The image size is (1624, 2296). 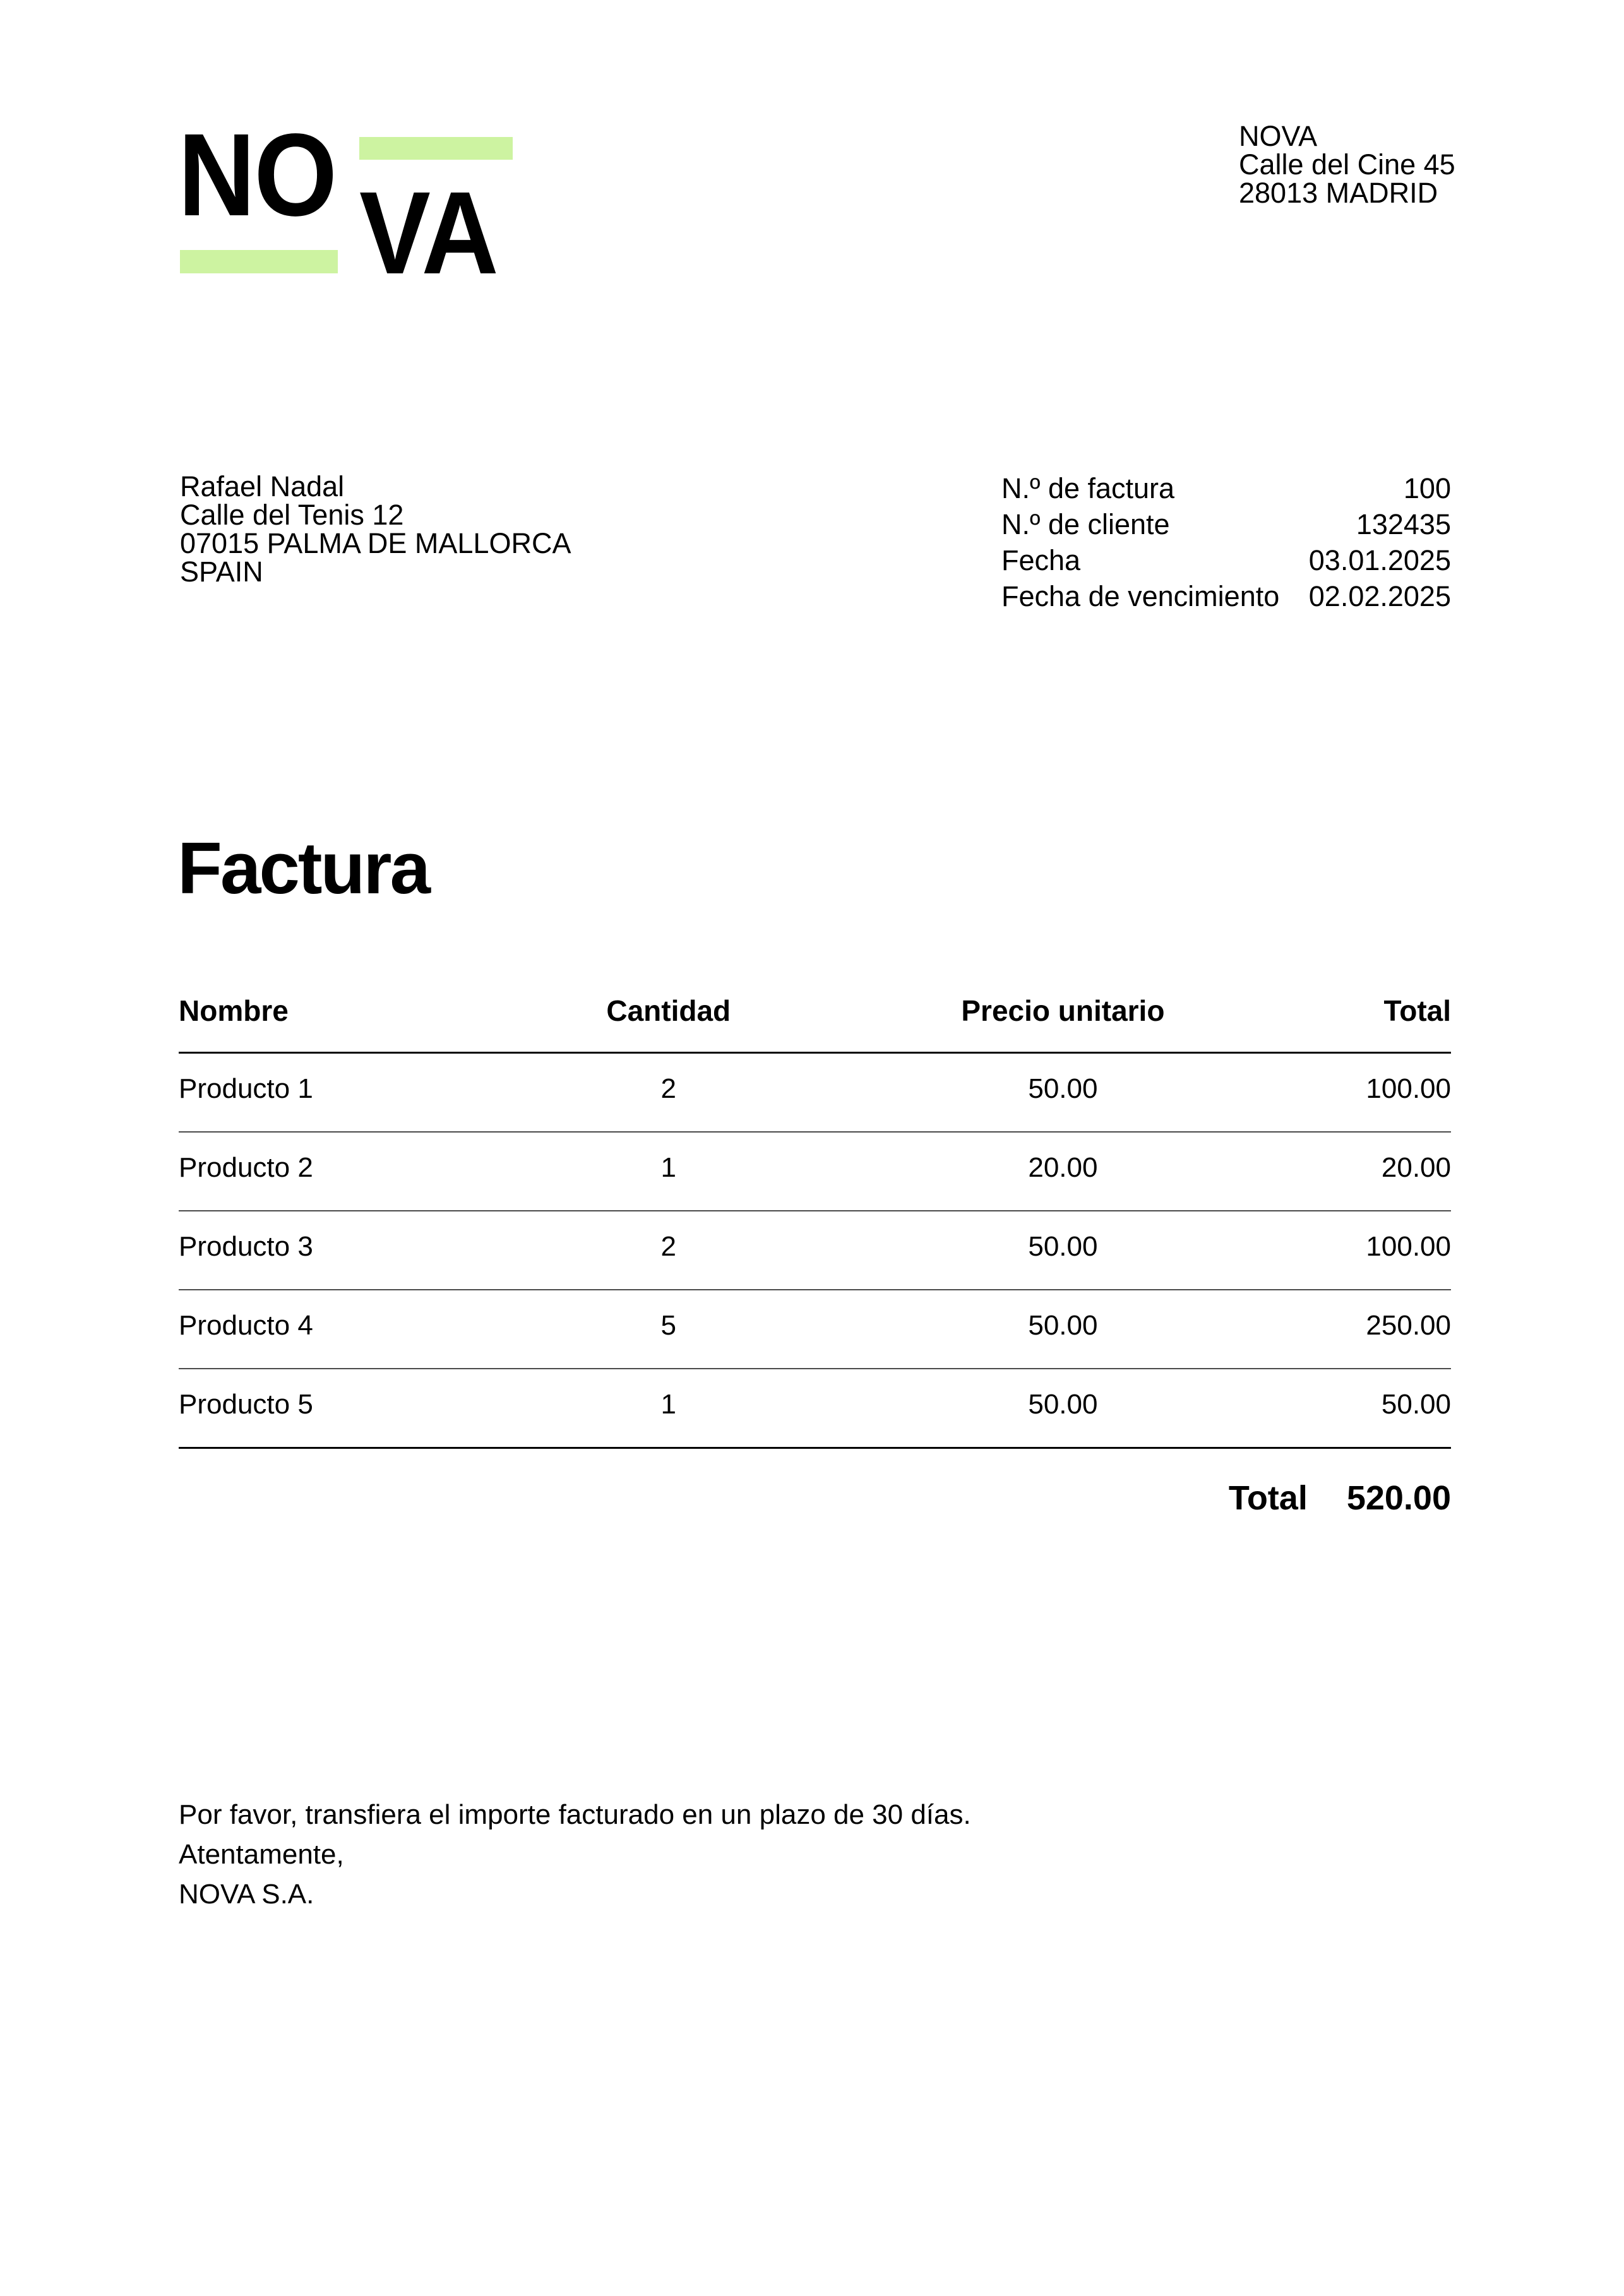 What do you see at coordinates (1226, 560) in the screenshot?
I see `meta-row-date: Fecha 03.01.2025` at bounding box center [1226, 560].